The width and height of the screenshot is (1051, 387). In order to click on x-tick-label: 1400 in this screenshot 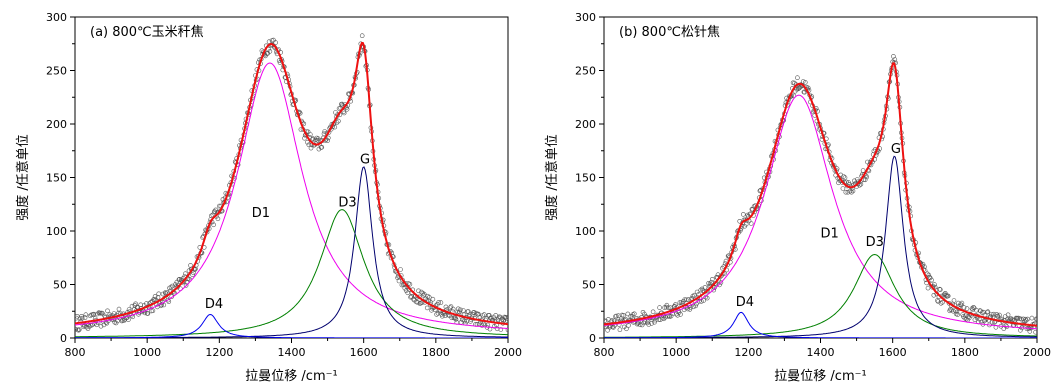, I will do `click(821, 352)`.